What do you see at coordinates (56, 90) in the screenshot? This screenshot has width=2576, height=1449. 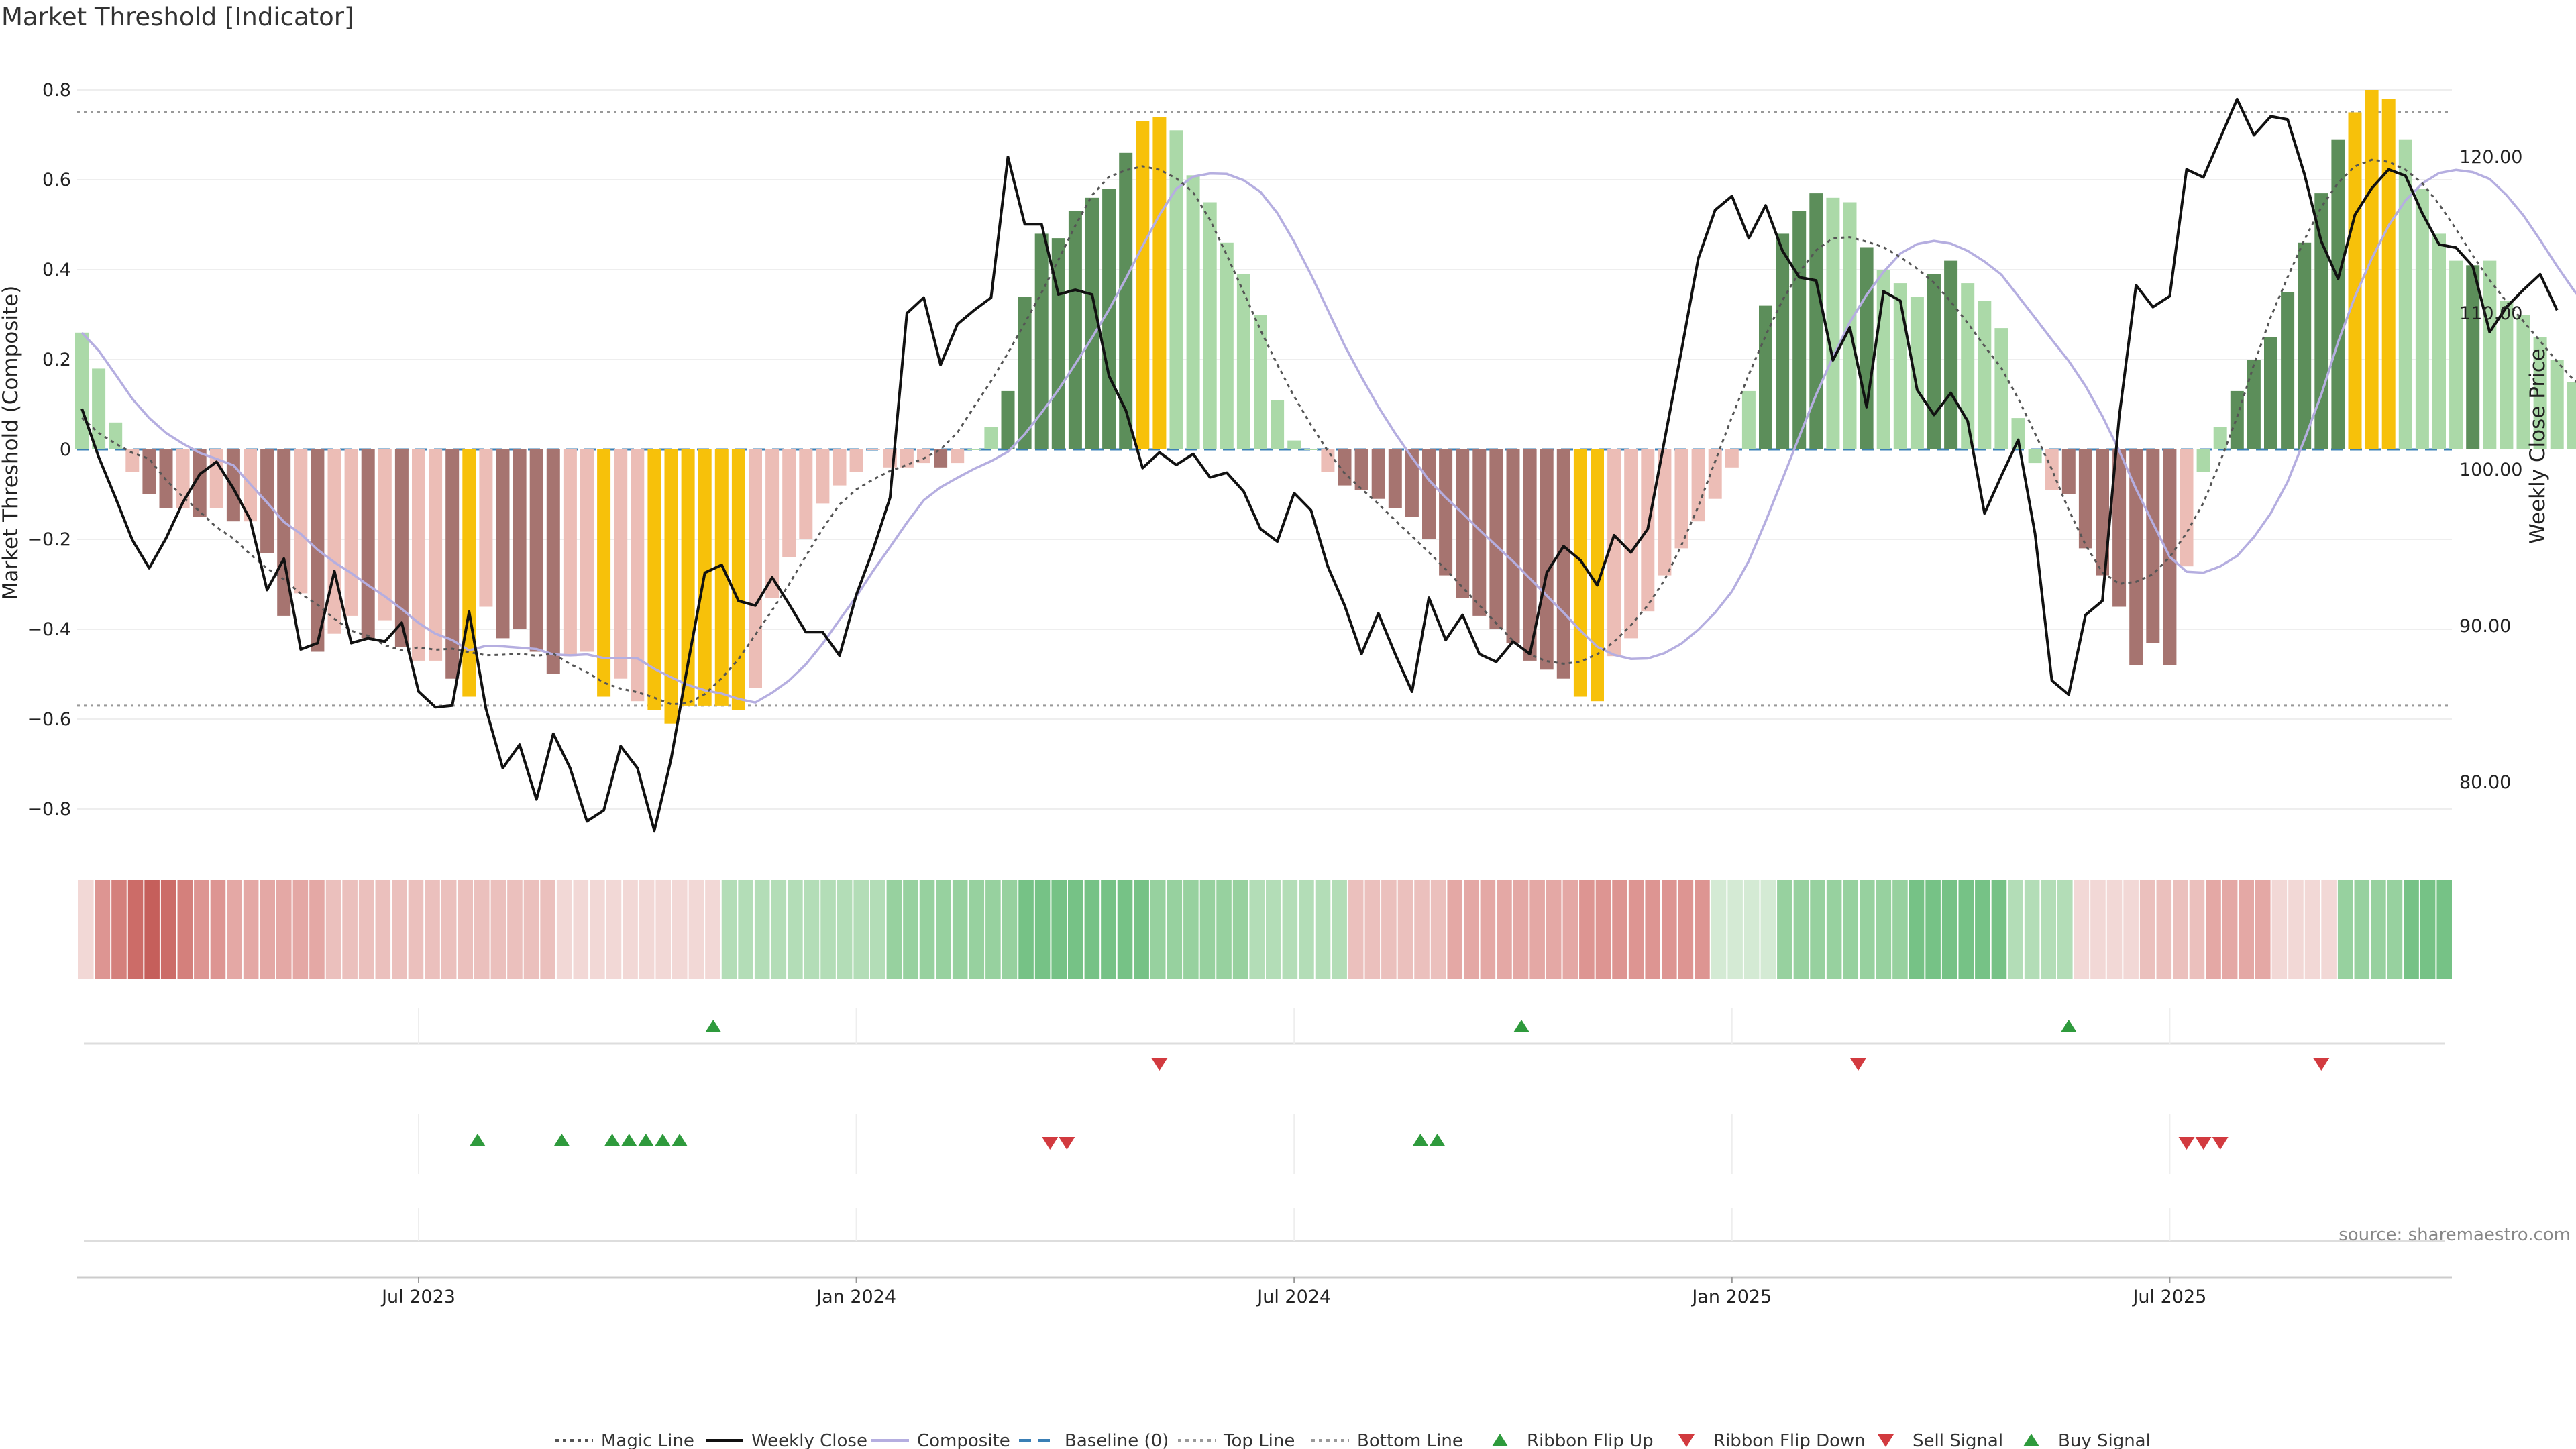 I see `left-tick-label: 0.8` at bounding box center [56, 90].